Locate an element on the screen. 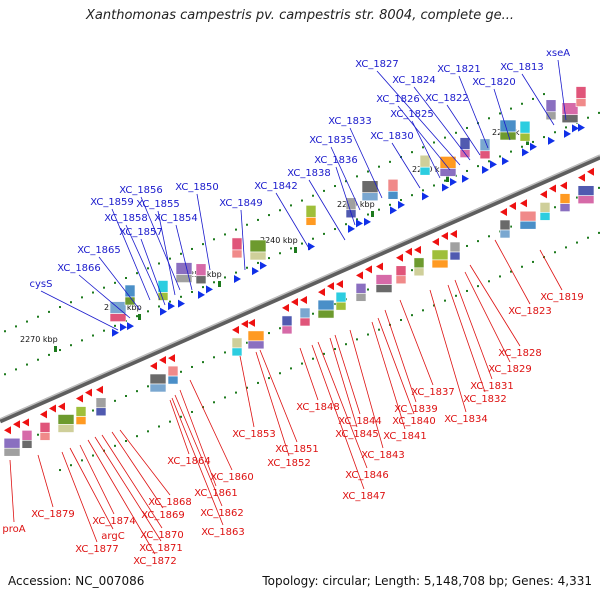 The height and width of the screenshot is (600, 600). reverse-gene-label: XC_1851 is located at coordinates (297, 449).